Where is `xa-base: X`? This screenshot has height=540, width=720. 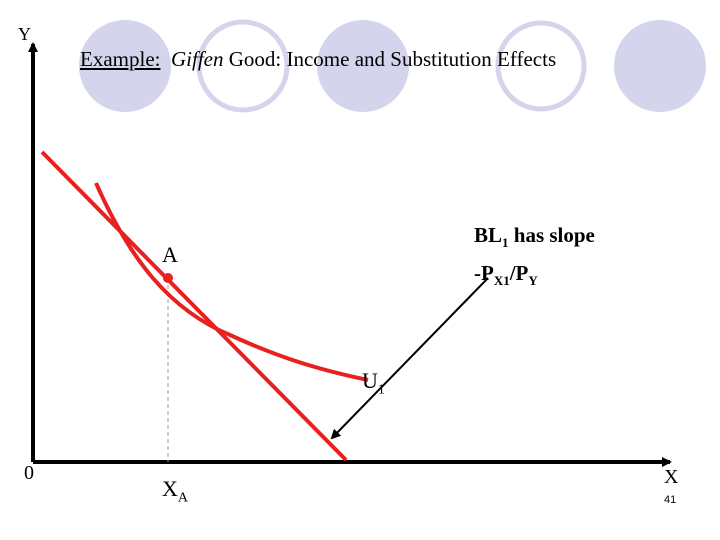 xa-base: X is located at coordinates (170, 488).